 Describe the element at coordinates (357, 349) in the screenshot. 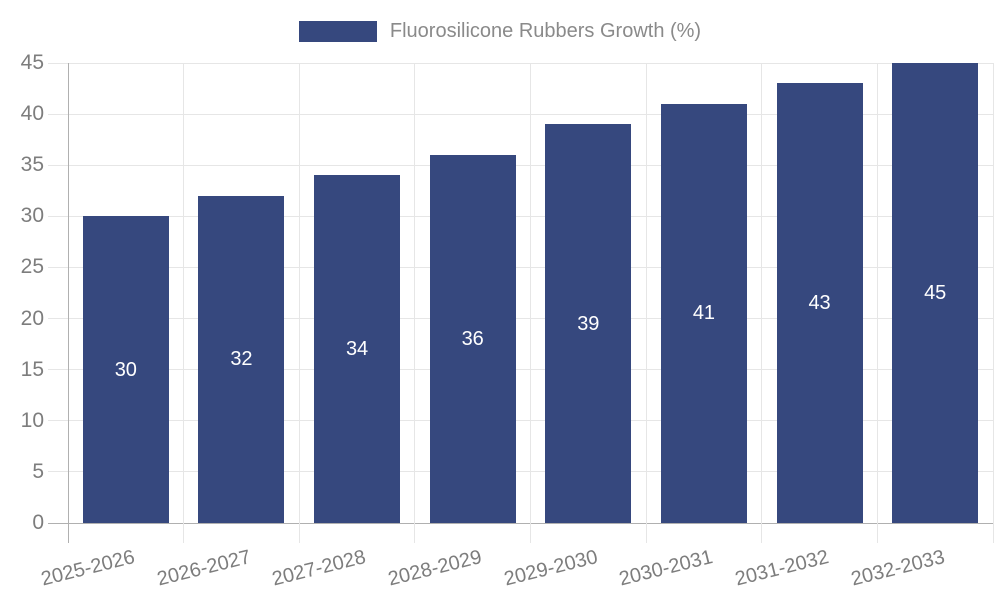

I see `bar-2027-2028` at that location.